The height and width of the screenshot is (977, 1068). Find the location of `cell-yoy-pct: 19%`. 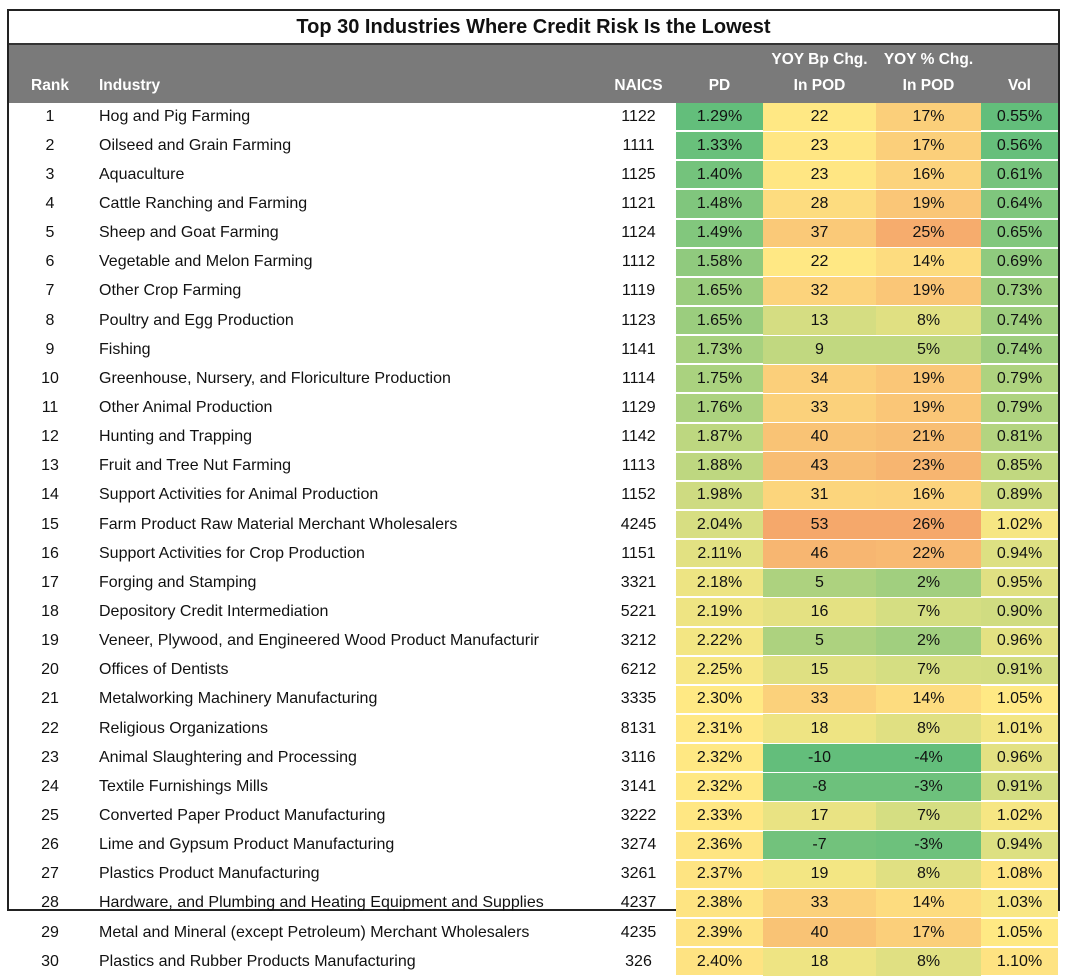

cell-yoy-pct: 19% is located at coordinates (928, 291).